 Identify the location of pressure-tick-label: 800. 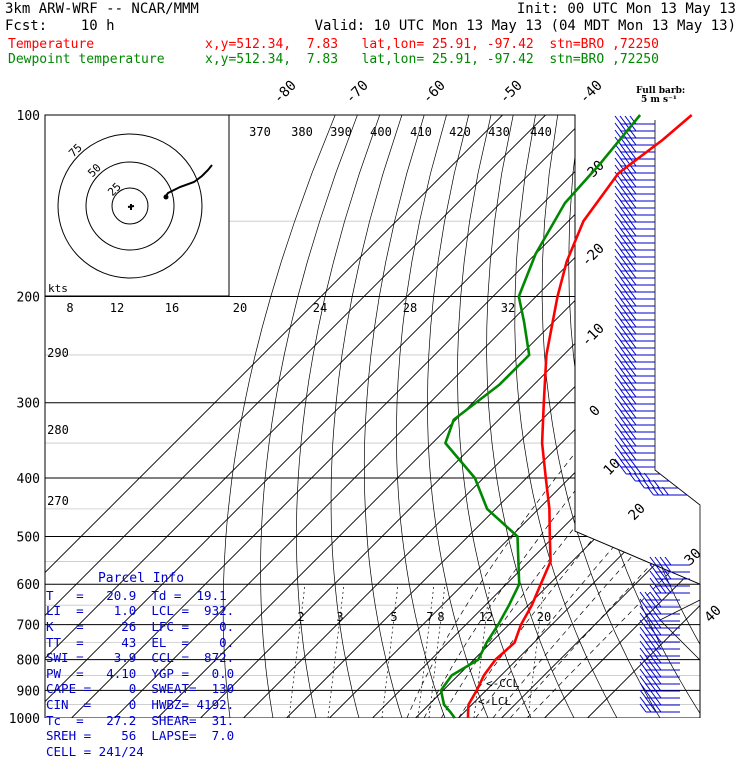
(28, 661).